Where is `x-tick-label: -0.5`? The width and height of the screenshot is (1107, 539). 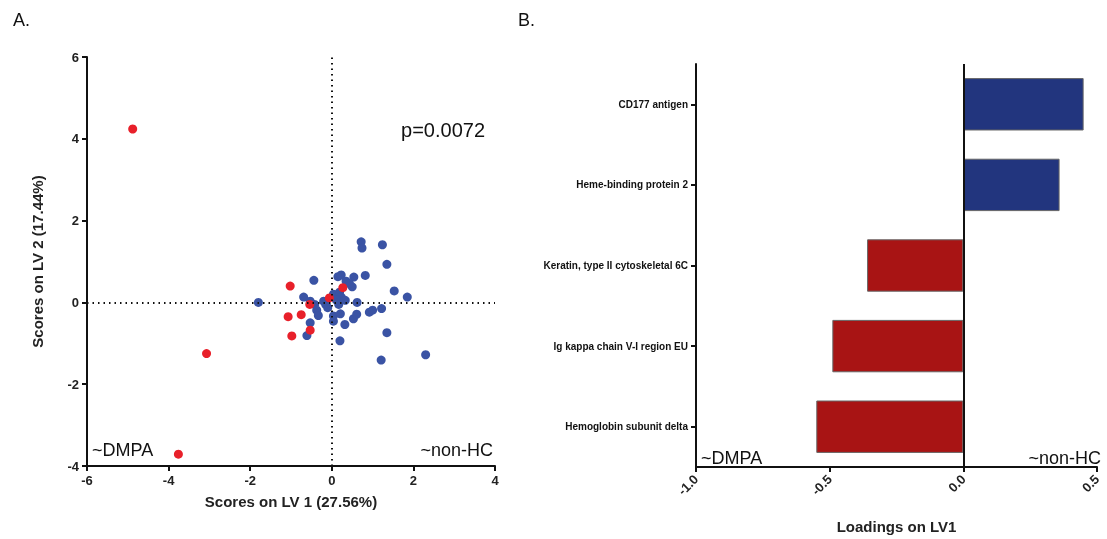 x-tick-label: -0.5 is located at coordinates (821, 485).